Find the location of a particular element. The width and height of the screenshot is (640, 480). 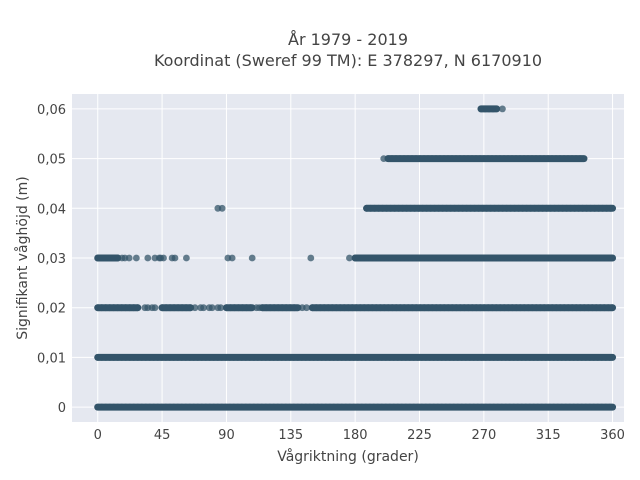

x-tick-label: 270 is located at coordinates (483, 435).